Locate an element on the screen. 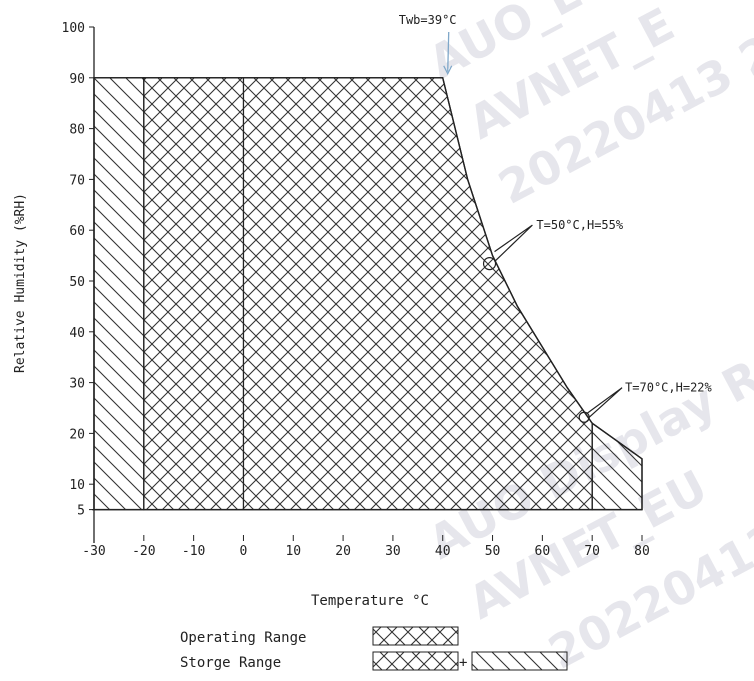 This screenshot has height=681, width=754. x-tick-label: 80 is located at coordinates (642, 551).